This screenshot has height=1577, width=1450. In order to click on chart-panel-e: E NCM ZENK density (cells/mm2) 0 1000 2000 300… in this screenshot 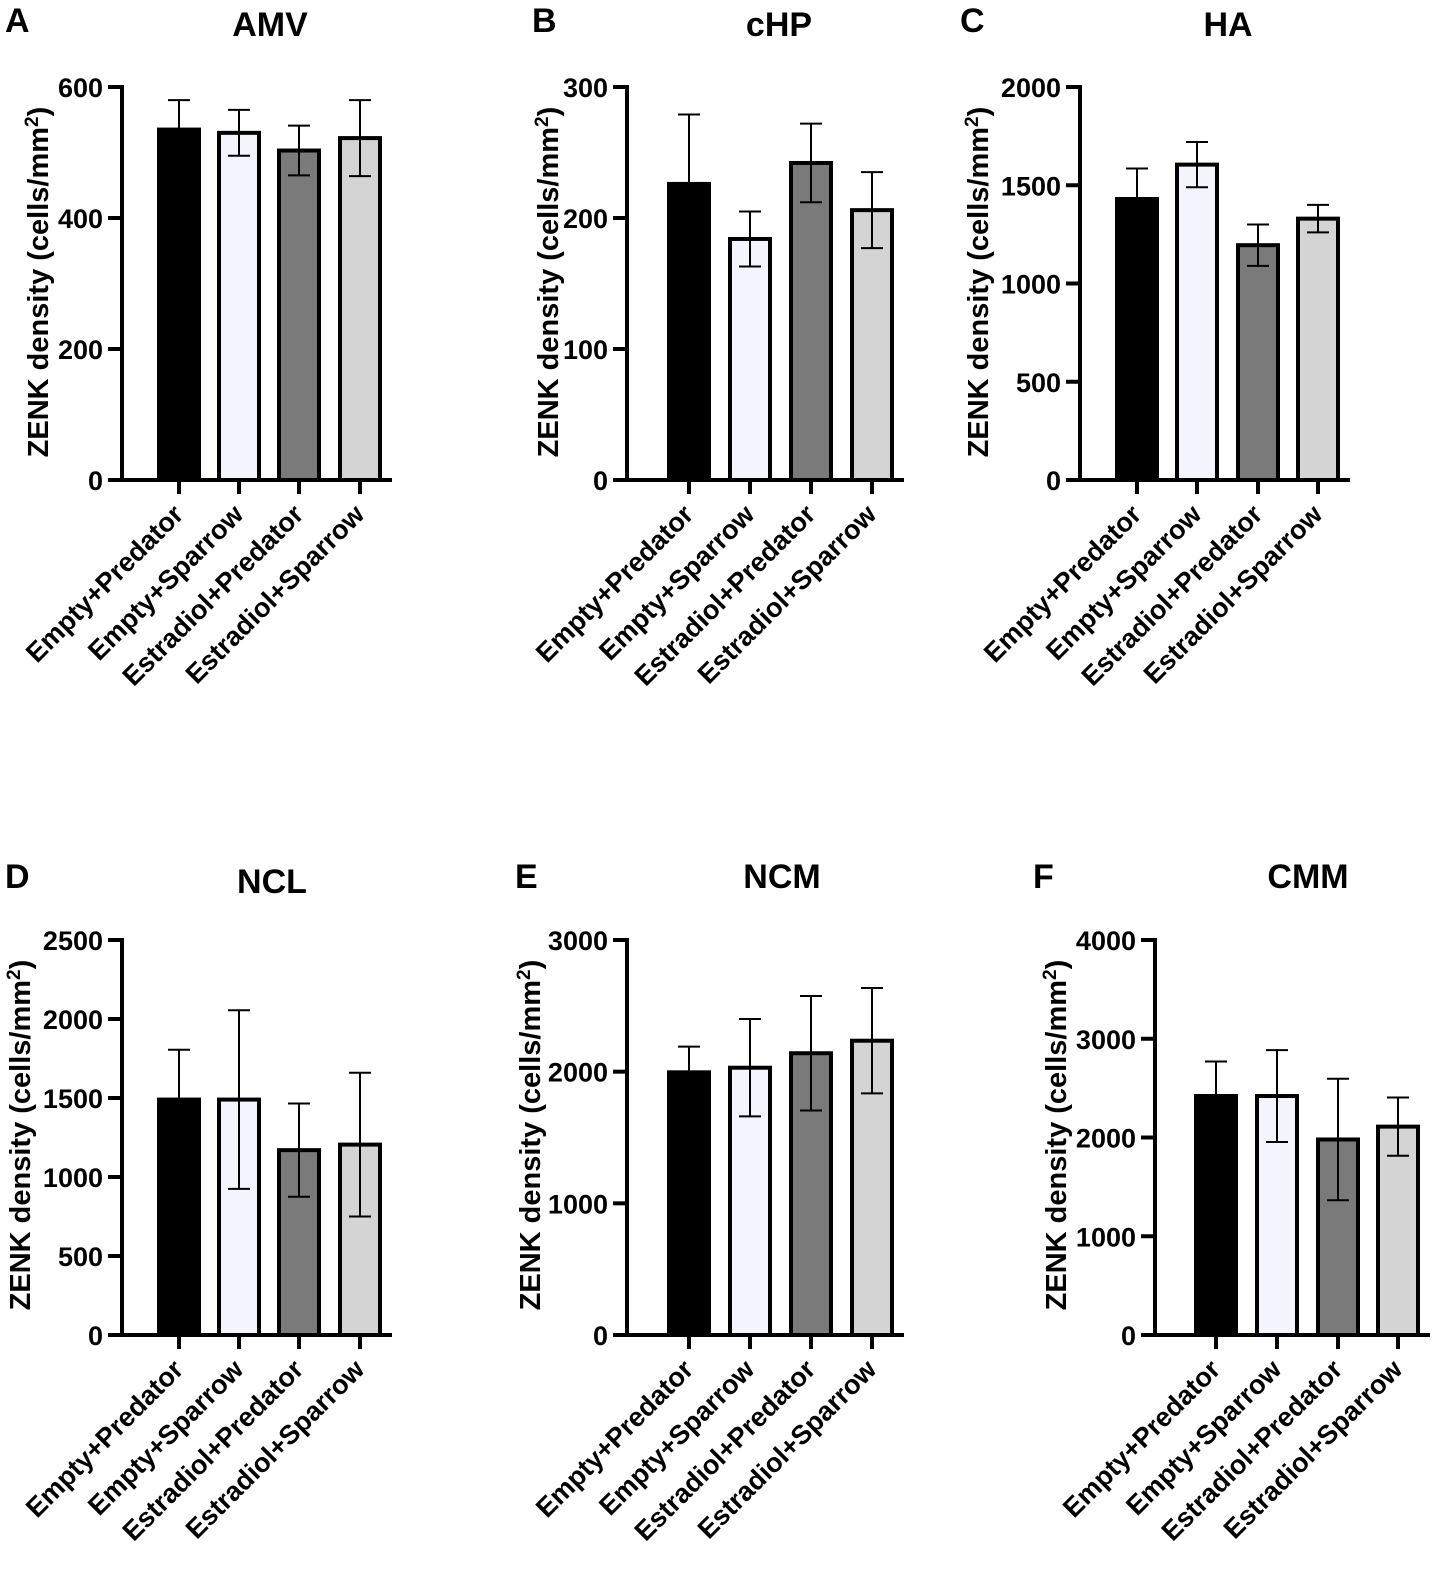, I will do `click(709, 1202)`.